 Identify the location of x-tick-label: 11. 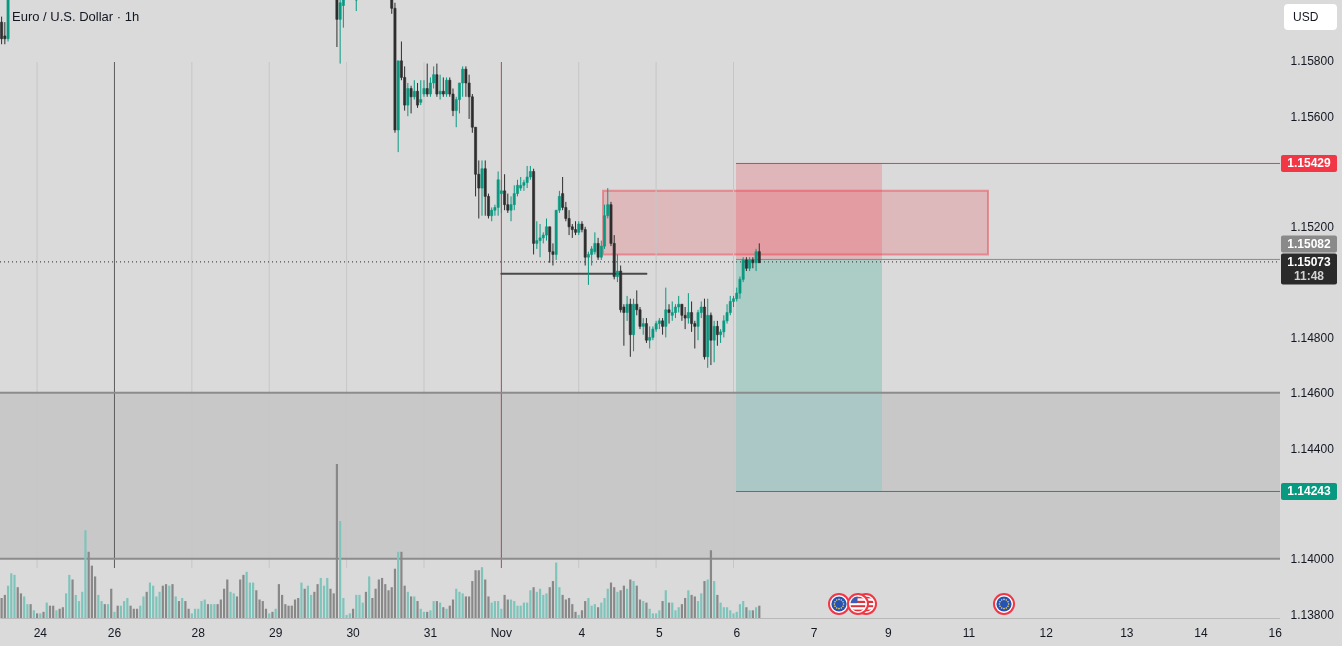
(969, 632).